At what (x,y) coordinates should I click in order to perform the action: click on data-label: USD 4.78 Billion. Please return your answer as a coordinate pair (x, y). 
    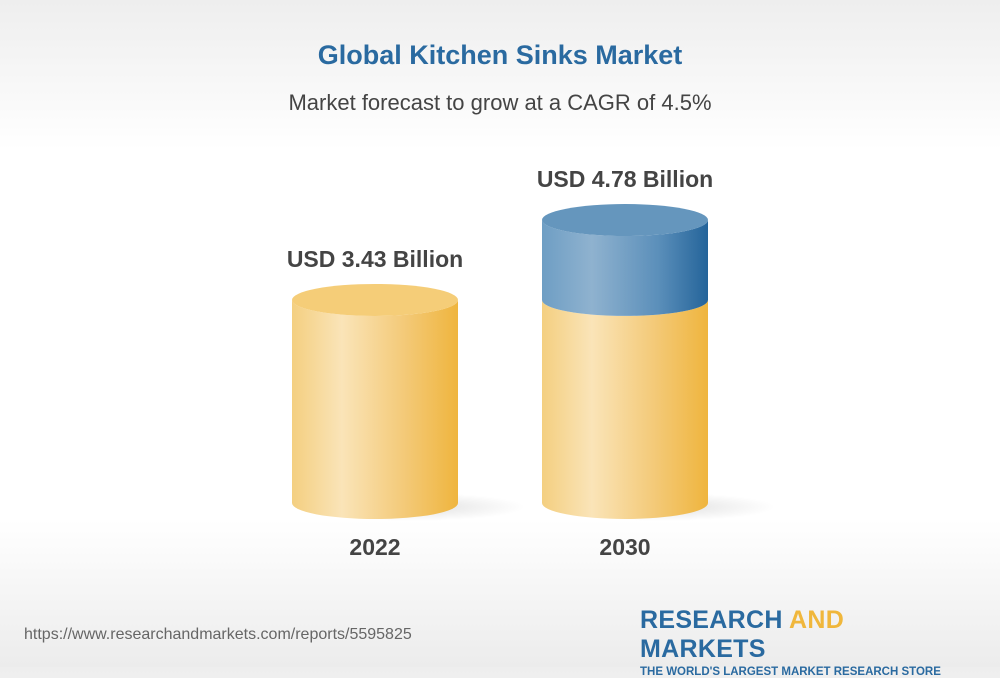
    Looking at the image, I should click on (625, 179).